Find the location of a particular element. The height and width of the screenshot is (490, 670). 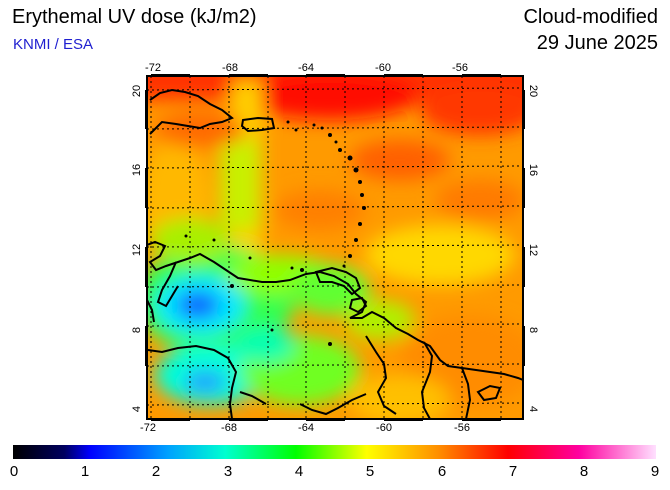

lat-tick-right: 12 is located at coordinates (533, 250).